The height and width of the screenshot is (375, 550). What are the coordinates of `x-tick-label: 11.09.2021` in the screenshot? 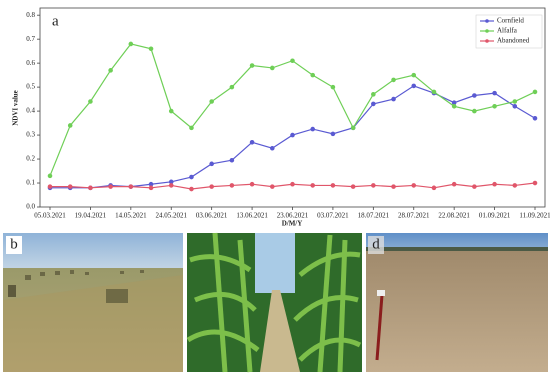 It's located at (534, 216).